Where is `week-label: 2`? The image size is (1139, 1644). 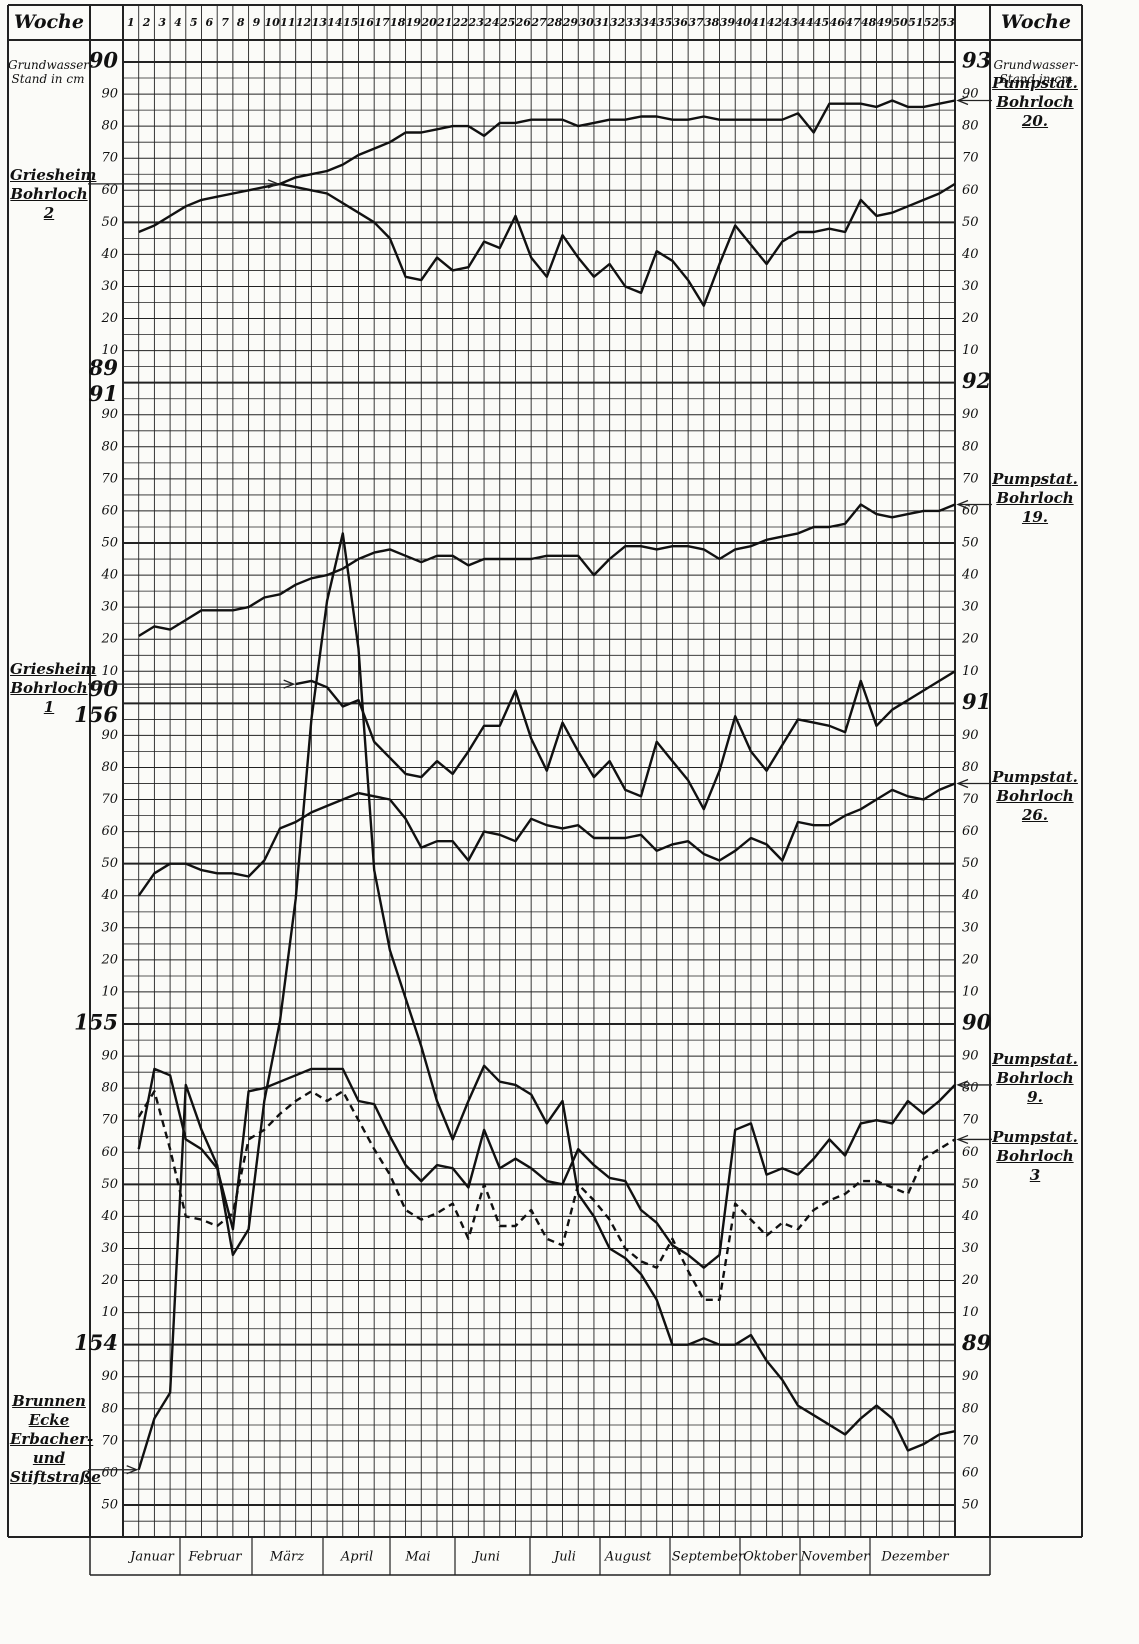 week-label: 2 is located at coordinates (146, 22).